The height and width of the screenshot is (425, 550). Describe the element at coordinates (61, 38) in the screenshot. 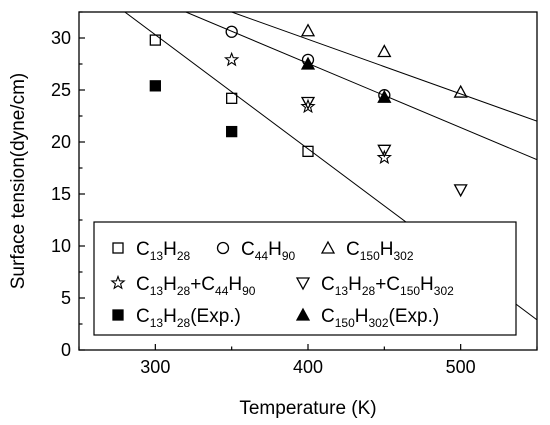

I see `y-tick-label: 30` at that location.